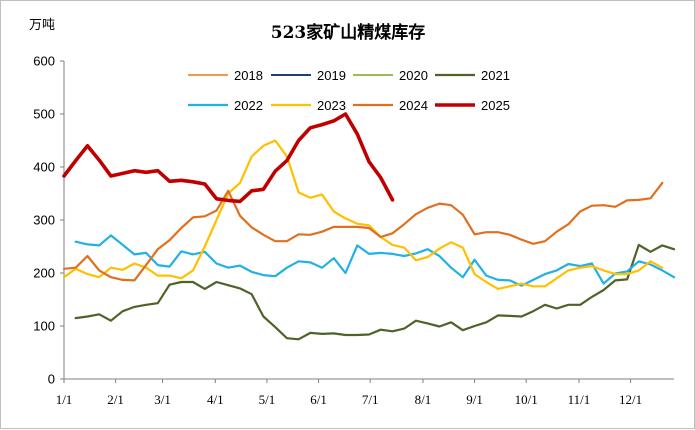  What do you see at coordinates (413, 105) in the screenshot?
I see `legend-label-2024: 2024` at bounding box center [413, 105].